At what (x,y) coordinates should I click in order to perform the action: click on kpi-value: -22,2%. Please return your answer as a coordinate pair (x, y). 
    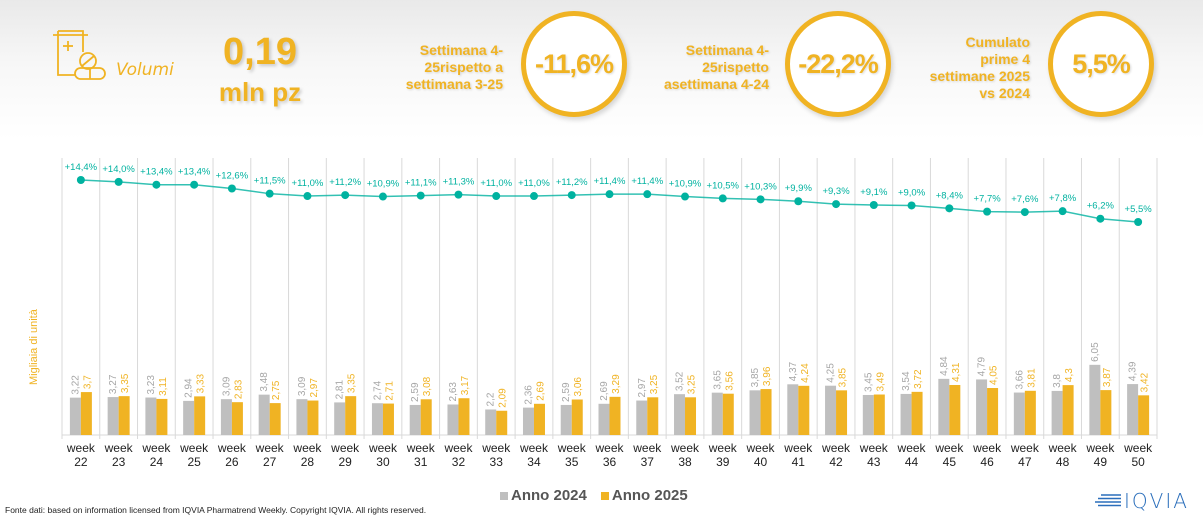
    Looking at the image, I should click on (838, 63).